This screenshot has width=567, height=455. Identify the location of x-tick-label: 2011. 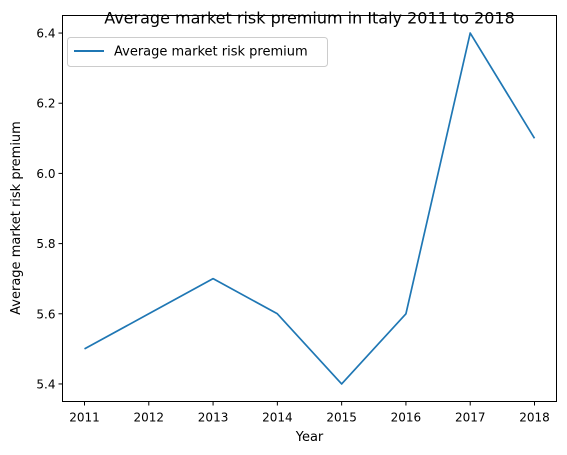
(84, 418).